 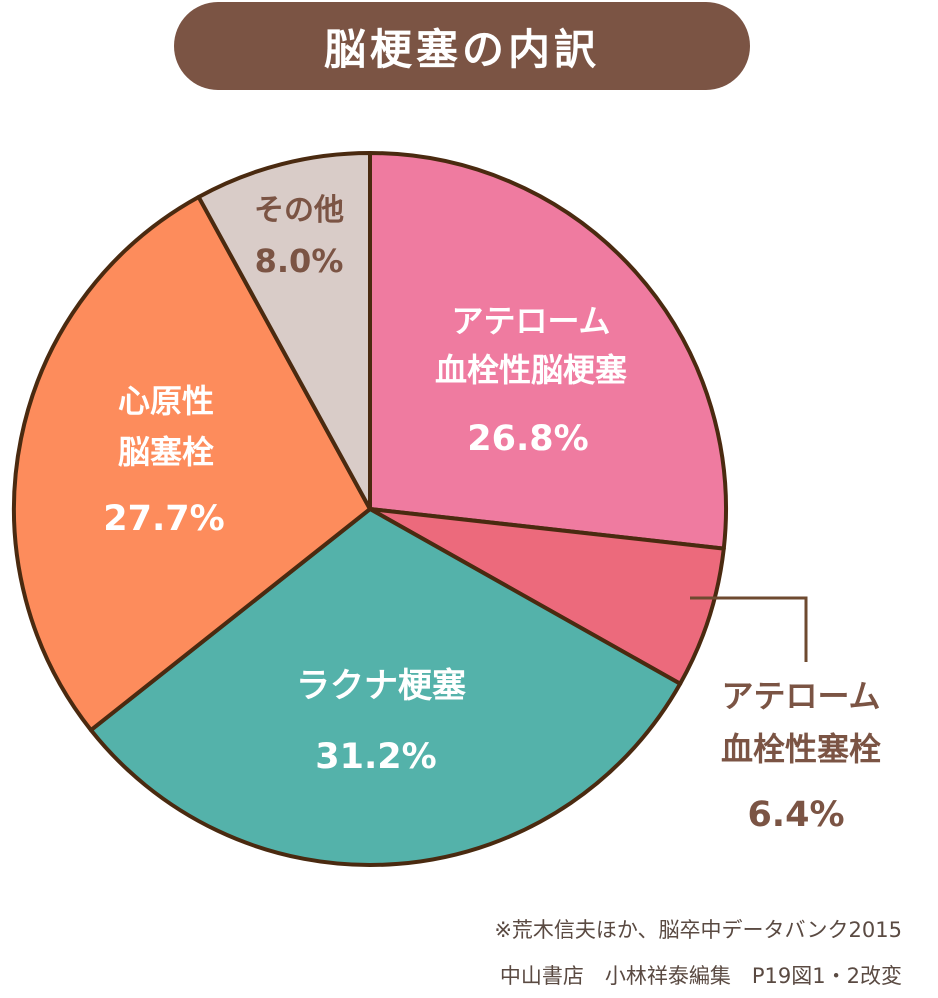 I want to click on chart-title: 脳梗塞の内訳, so click(x=461, y=49).